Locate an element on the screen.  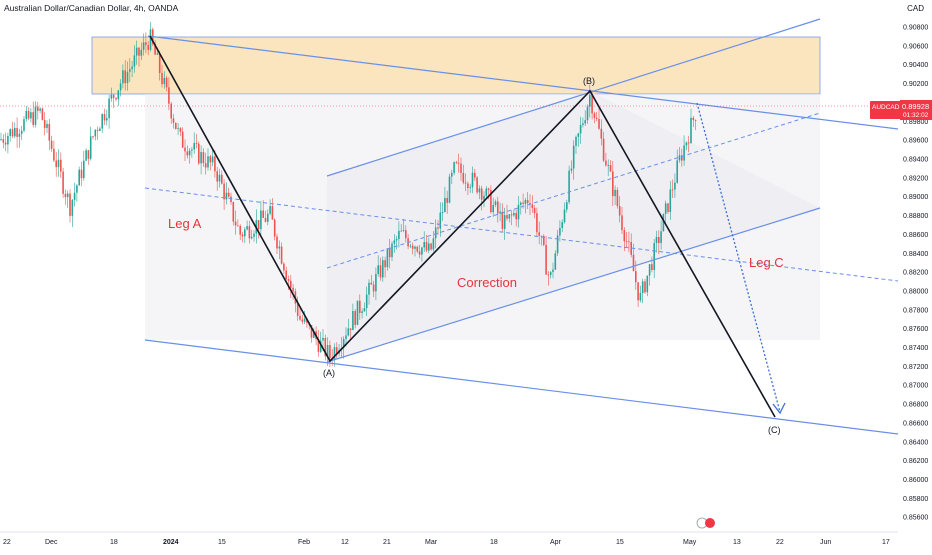
supply-zone is located at coordinates (456, 65).